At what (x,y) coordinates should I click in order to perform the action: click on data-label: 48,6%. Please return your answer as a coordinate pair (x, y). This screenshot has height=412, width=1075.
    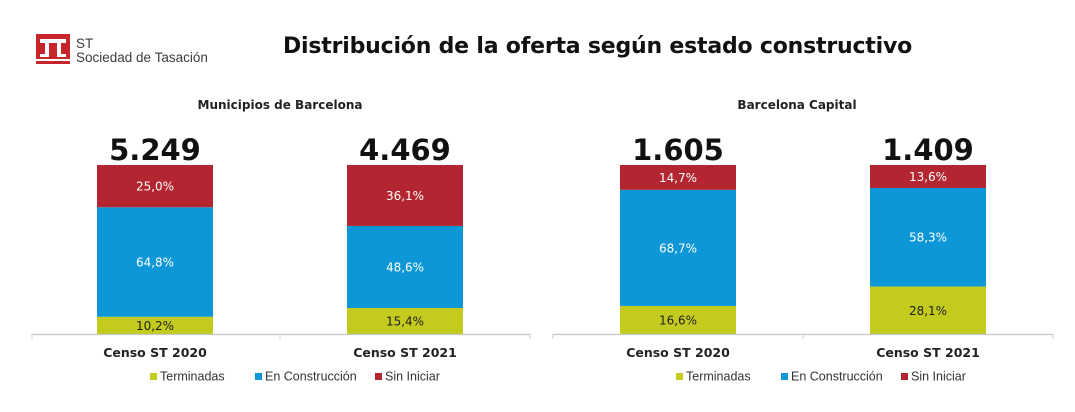
    Looking at the image, I should click on (405, 267).